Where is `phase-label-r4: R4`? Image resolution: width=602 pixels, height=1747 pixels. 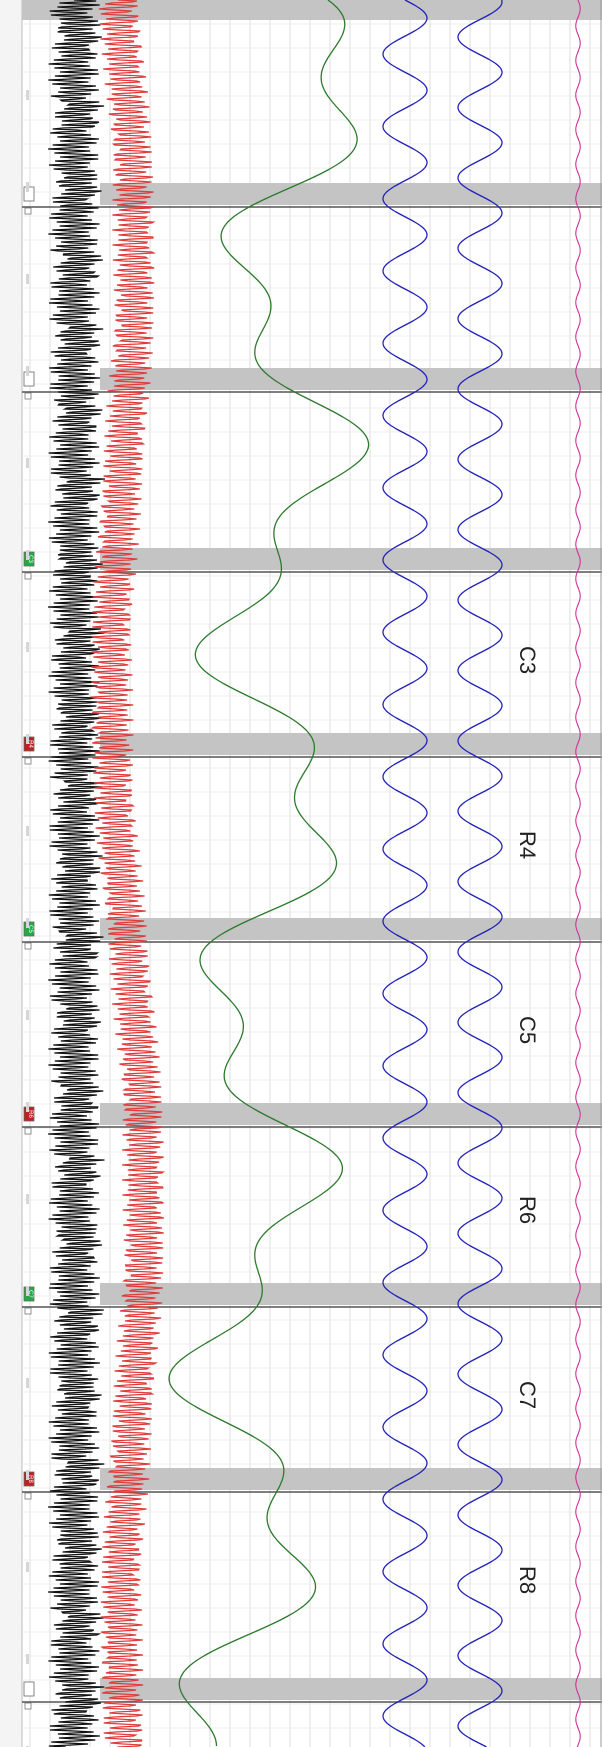
phase-label-r4: R4 is located at coordinates (527, 845).